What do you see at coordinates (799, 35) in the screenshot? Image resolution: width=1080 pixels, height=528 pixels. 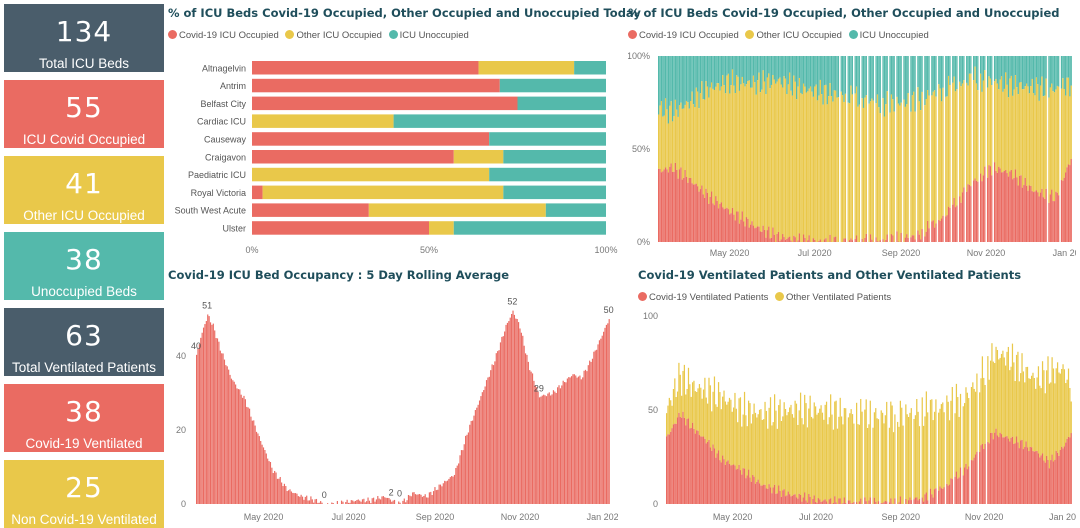 I see `legend-label: Other ICU Occupied` at bounding box center [799, 35].